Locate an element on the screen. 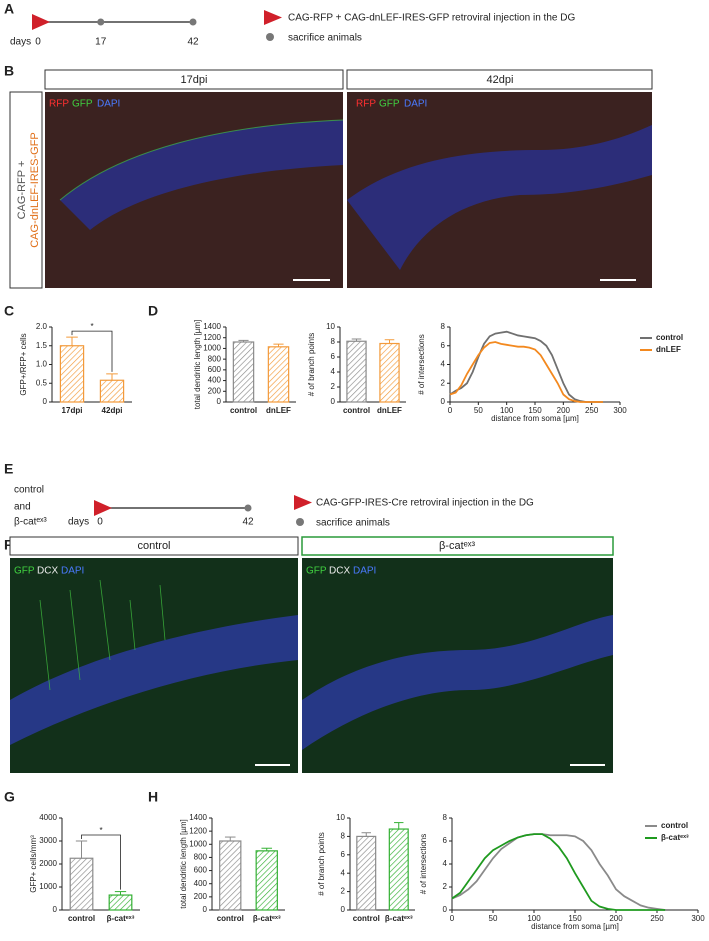 The height and width of the screenshot is (941, 709). legend-circle is located at coordinates (300, 522).